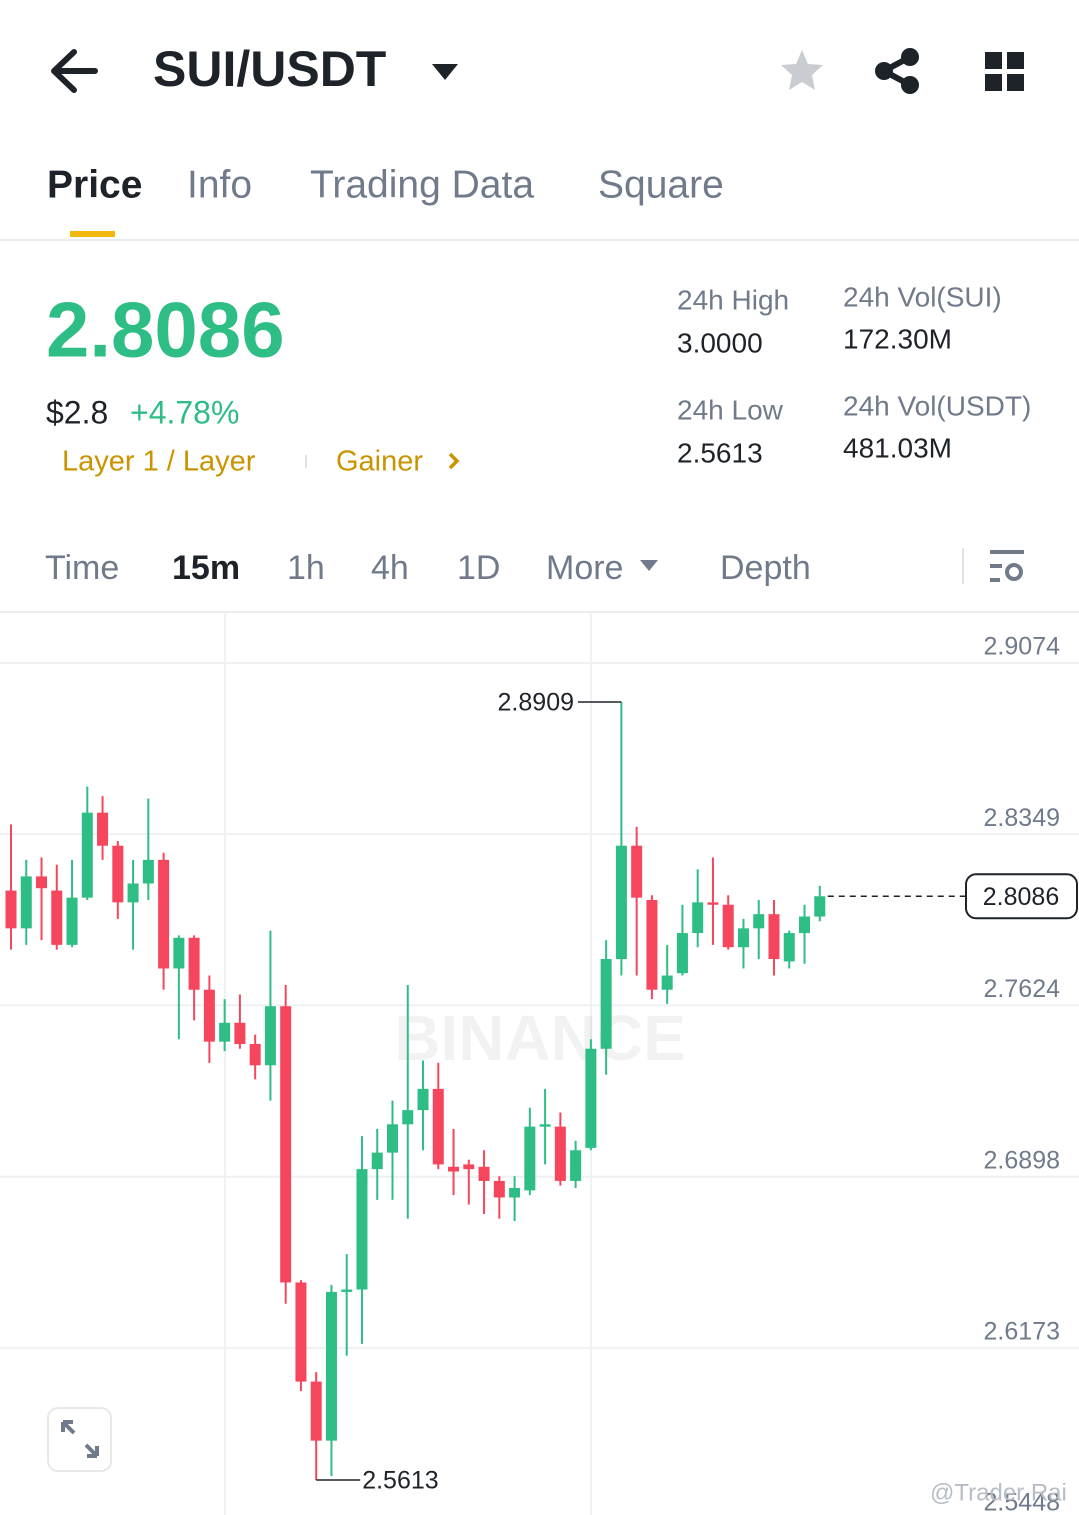 This screenshot has height=1515, width=1079. I want to click on more-dropdown, so click(649, 565).